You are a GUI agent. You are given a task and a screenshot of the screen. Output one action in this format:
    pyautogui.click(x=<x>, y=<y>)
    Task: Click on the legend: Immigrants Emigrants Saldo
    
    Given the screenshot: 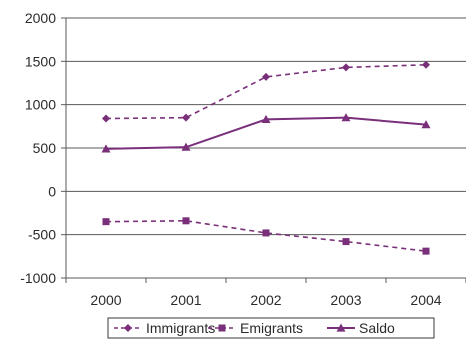 What is the action you would take?
    pyautogui.click(x=271, y=328)
    